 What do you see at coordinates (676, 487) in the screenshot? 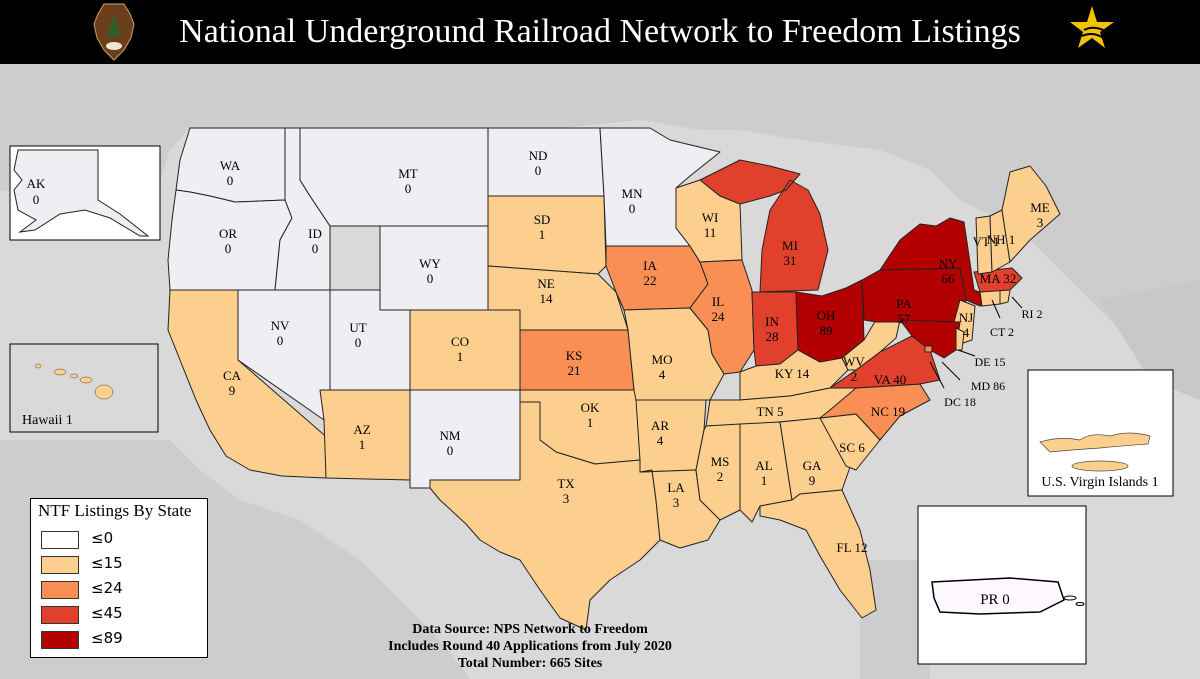
I see `state-label-la: LA` at bounding box center [676, 487].